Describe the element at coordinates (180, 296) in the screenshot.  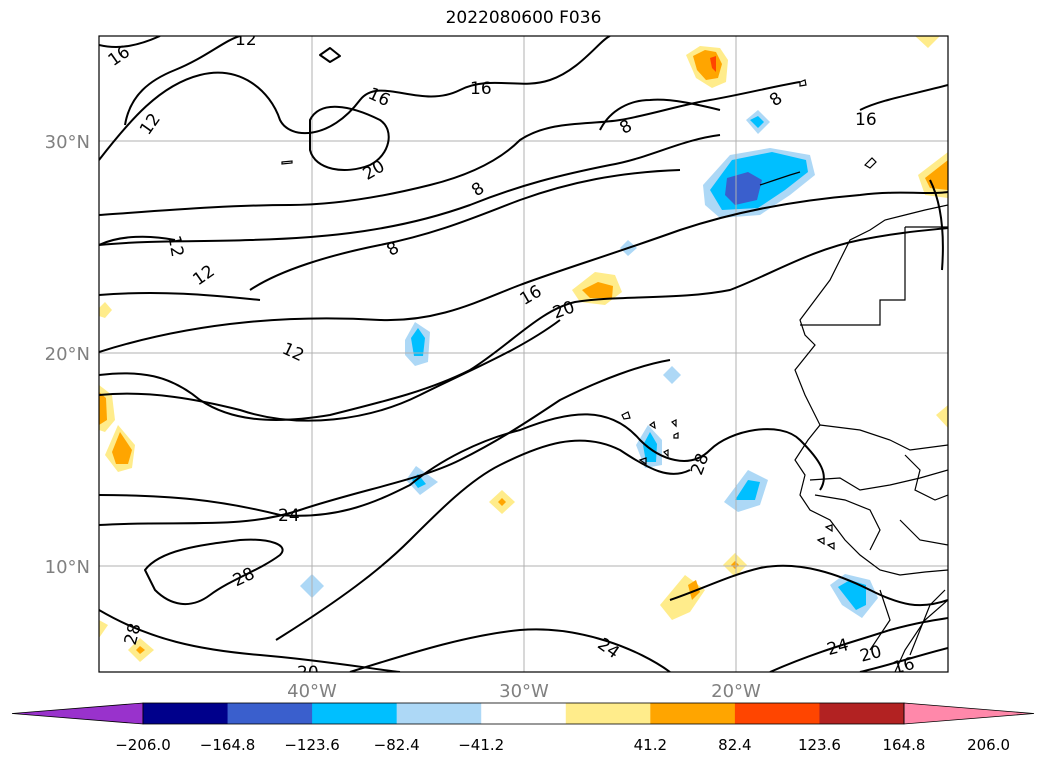
I see `contour-12-left` at that location.